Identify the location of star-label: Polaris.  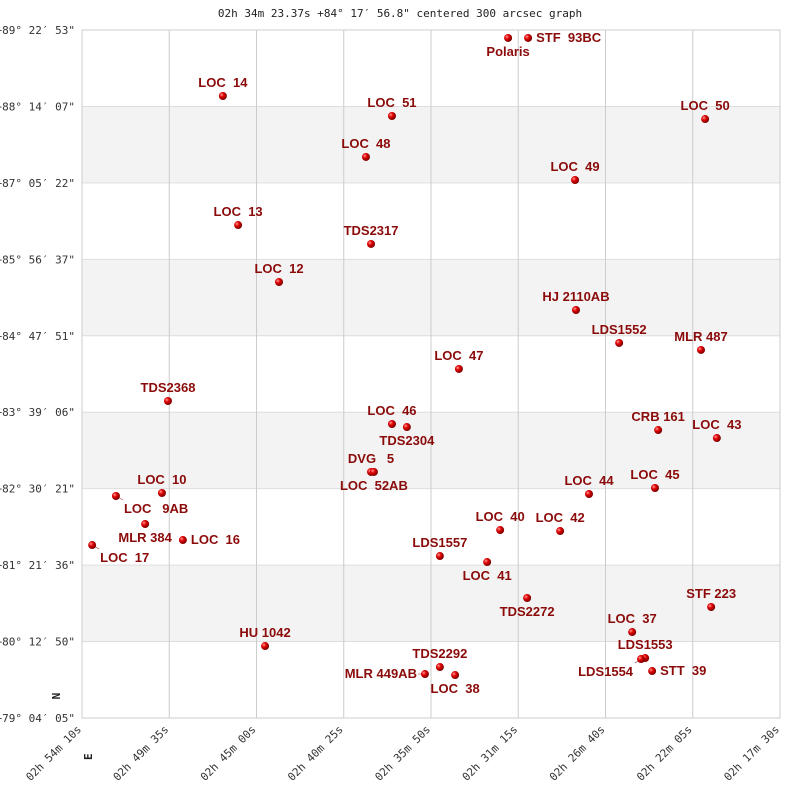
(507, 51).